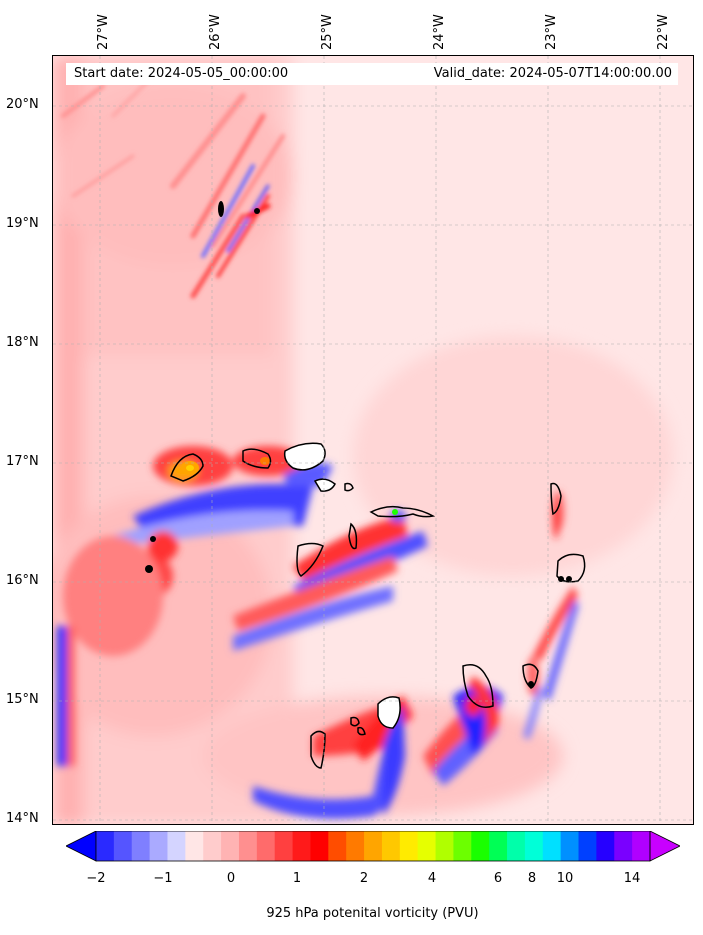 The image size is (703, 935). Describe the element at coordinates (22, 699) in the screenshot. I see `lat-label-15n: 15°N` at that location.